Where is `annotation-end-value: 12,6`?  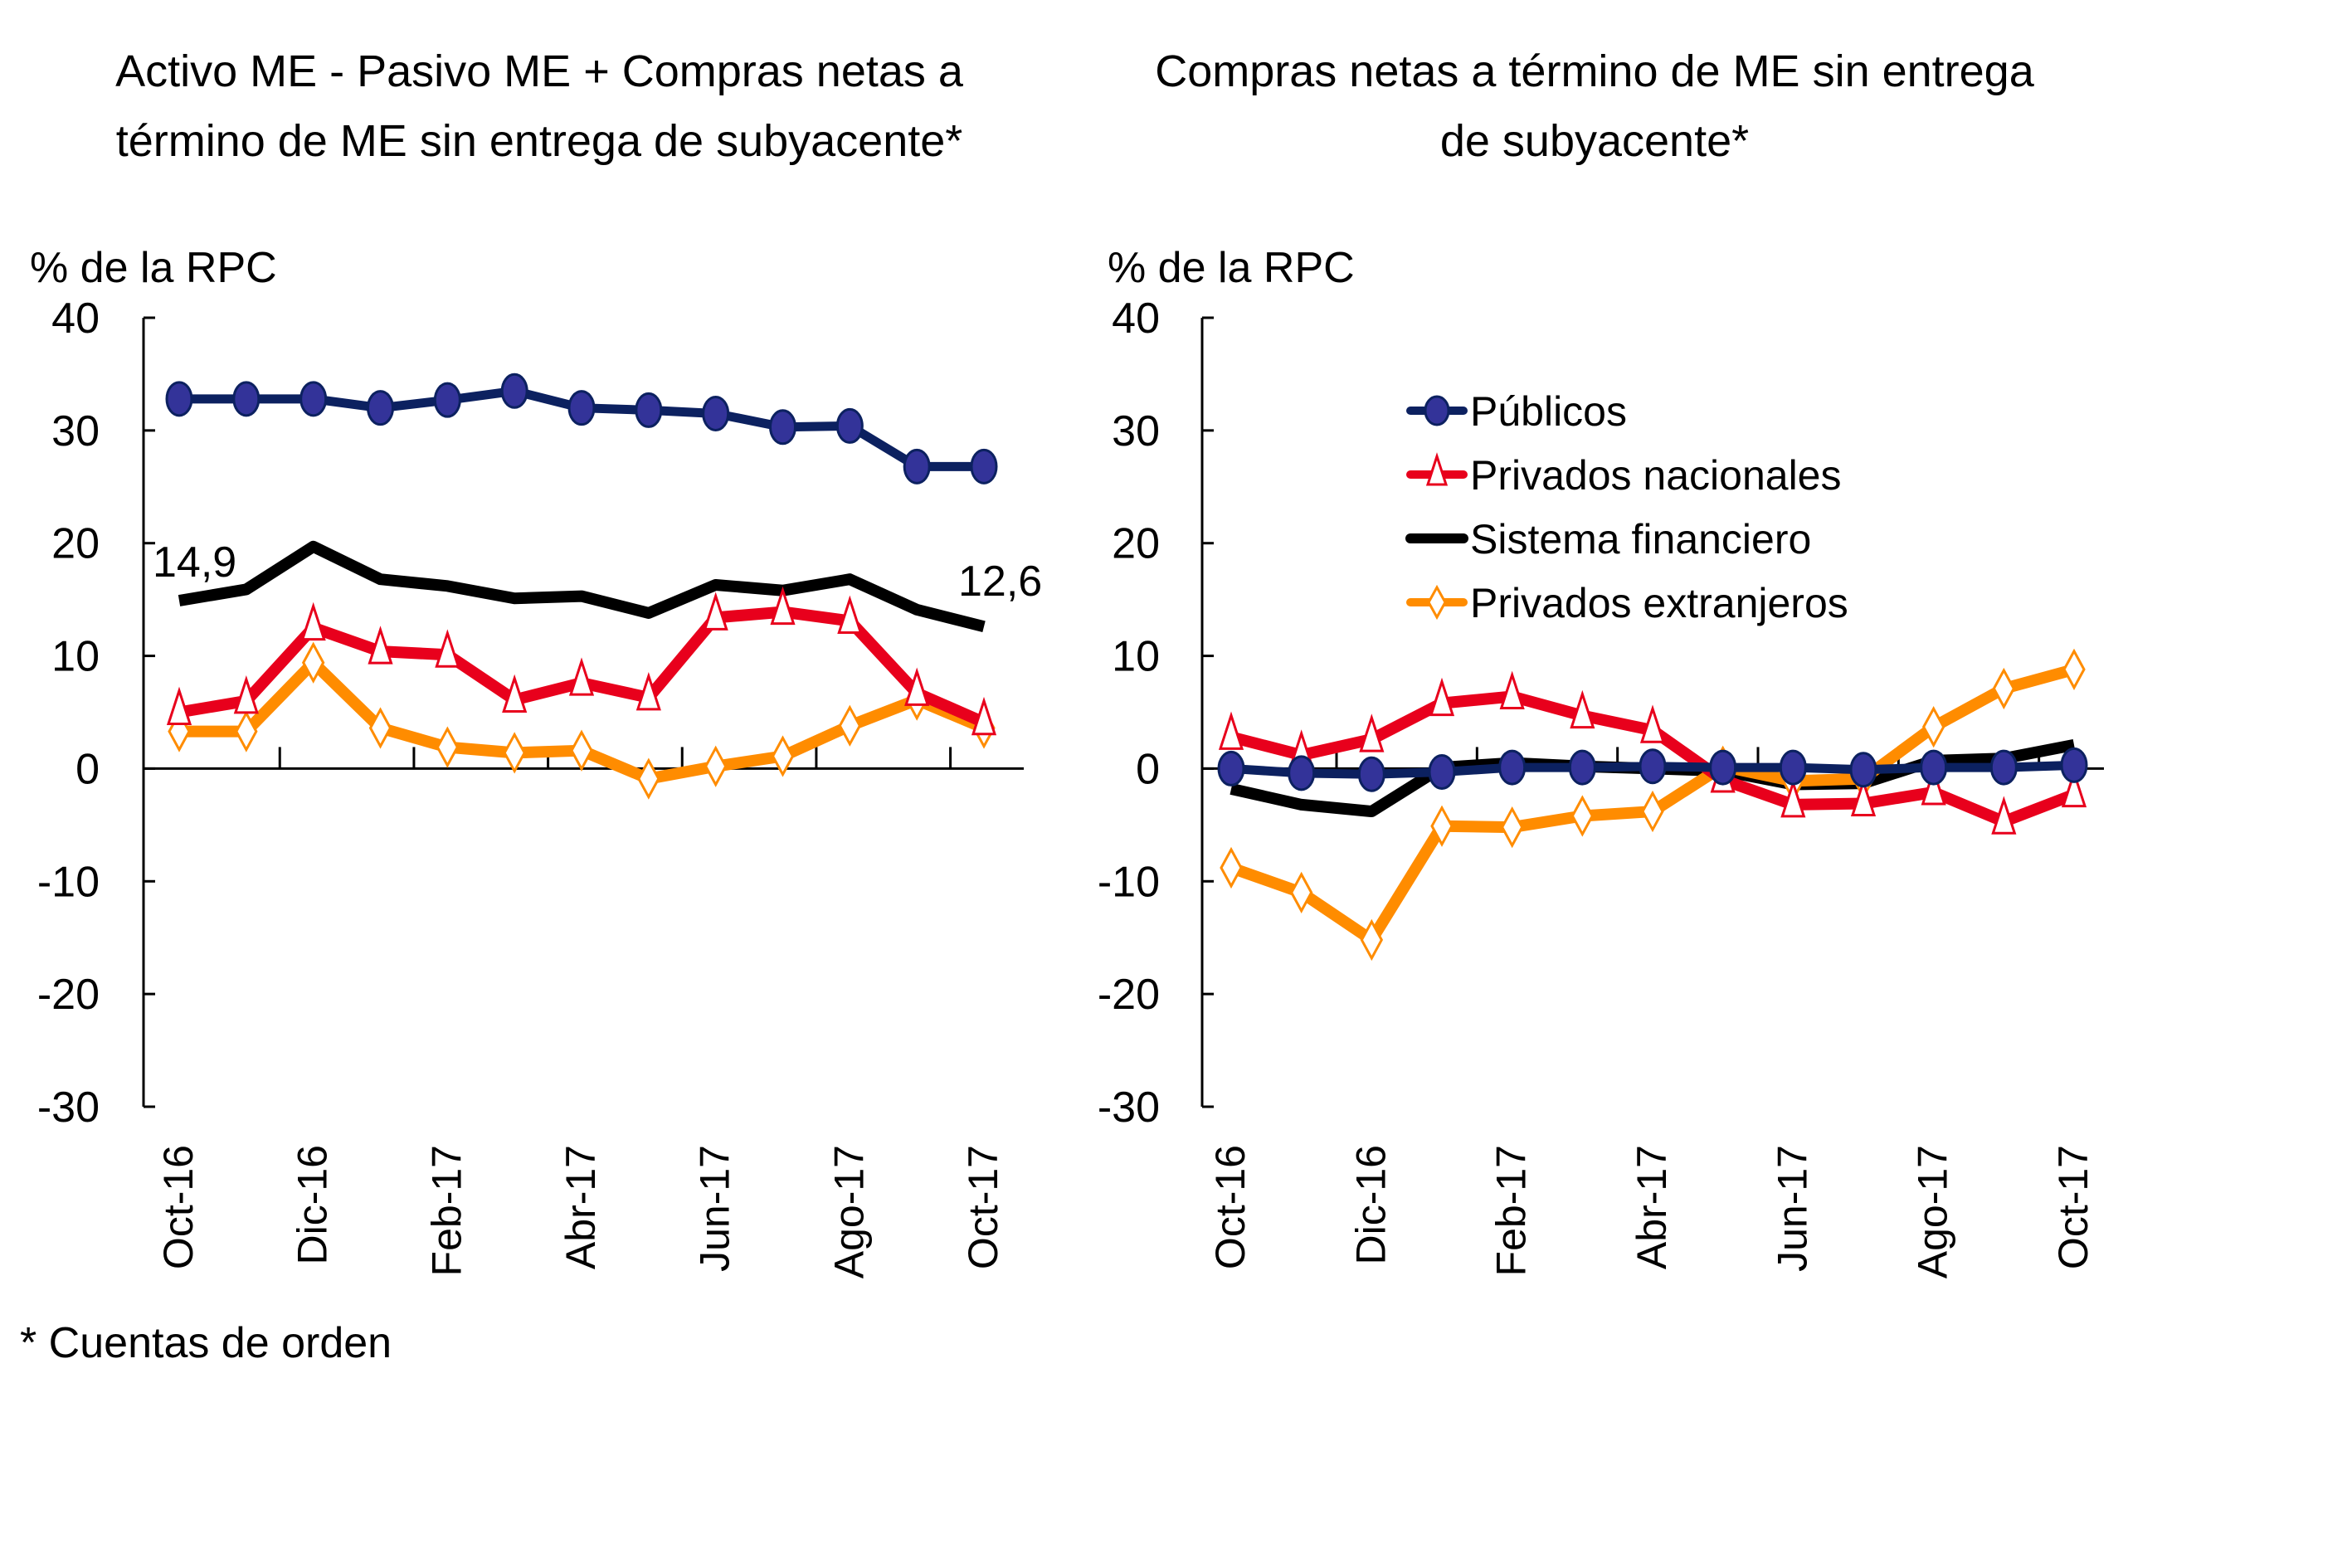
annotation-end-value: 12,6 is located at coordinates (1000, 582).